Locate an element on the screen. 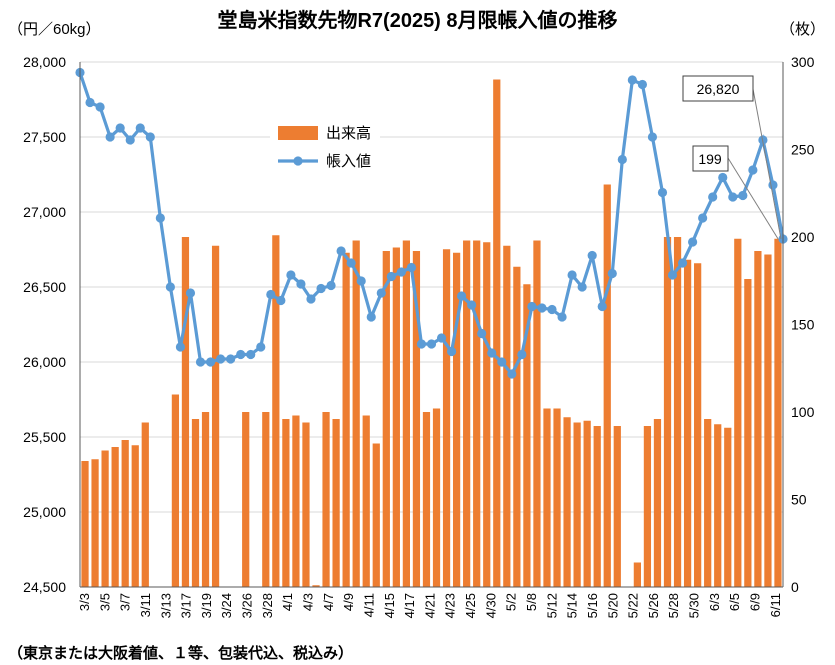 The image size is (835, 665). left-tick-label: 27,500 is located at coordinates (44, 137).